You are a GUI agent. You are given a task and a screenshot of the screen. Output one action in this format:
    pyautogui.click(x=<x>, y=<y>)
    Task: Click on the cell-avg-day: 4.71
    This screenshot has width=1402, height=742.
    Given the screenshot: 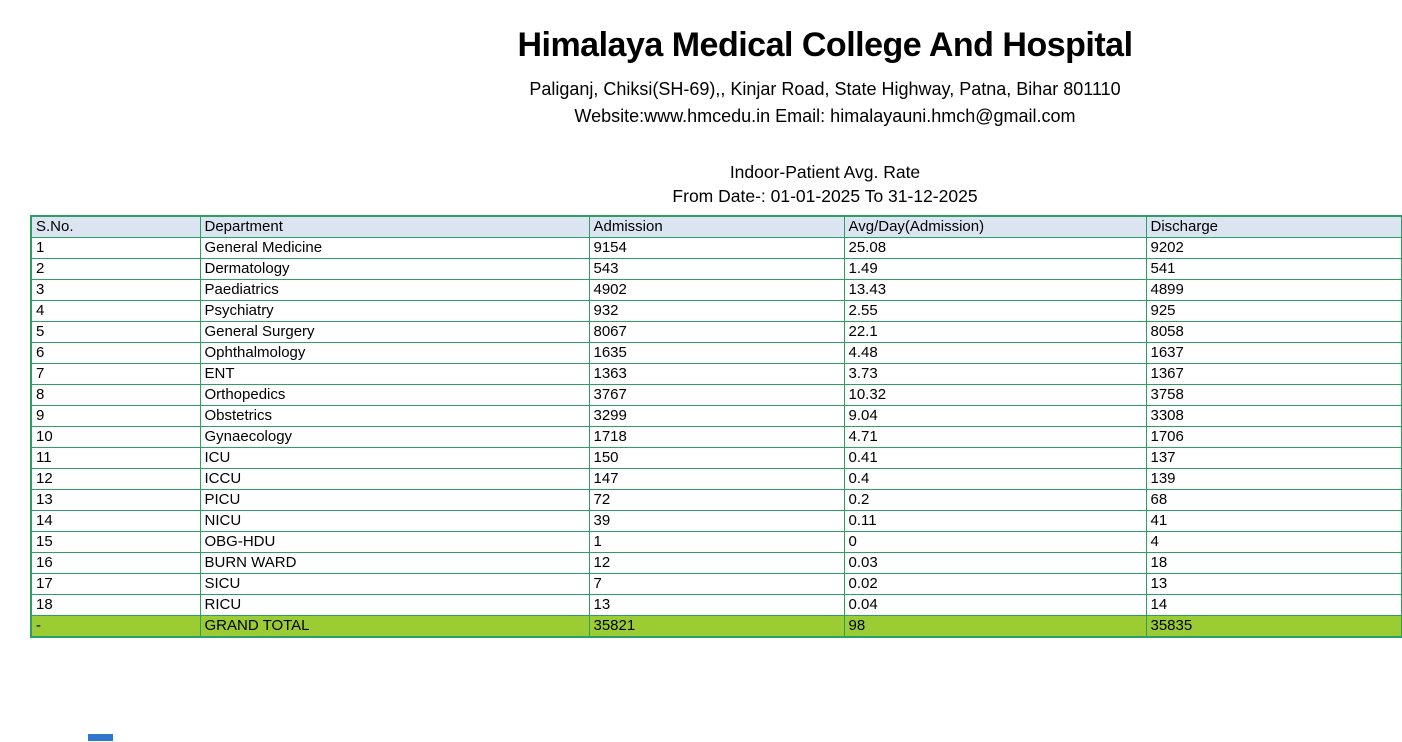 What is the action you would take?
    pyautogui.click(x=995, y=437)
    